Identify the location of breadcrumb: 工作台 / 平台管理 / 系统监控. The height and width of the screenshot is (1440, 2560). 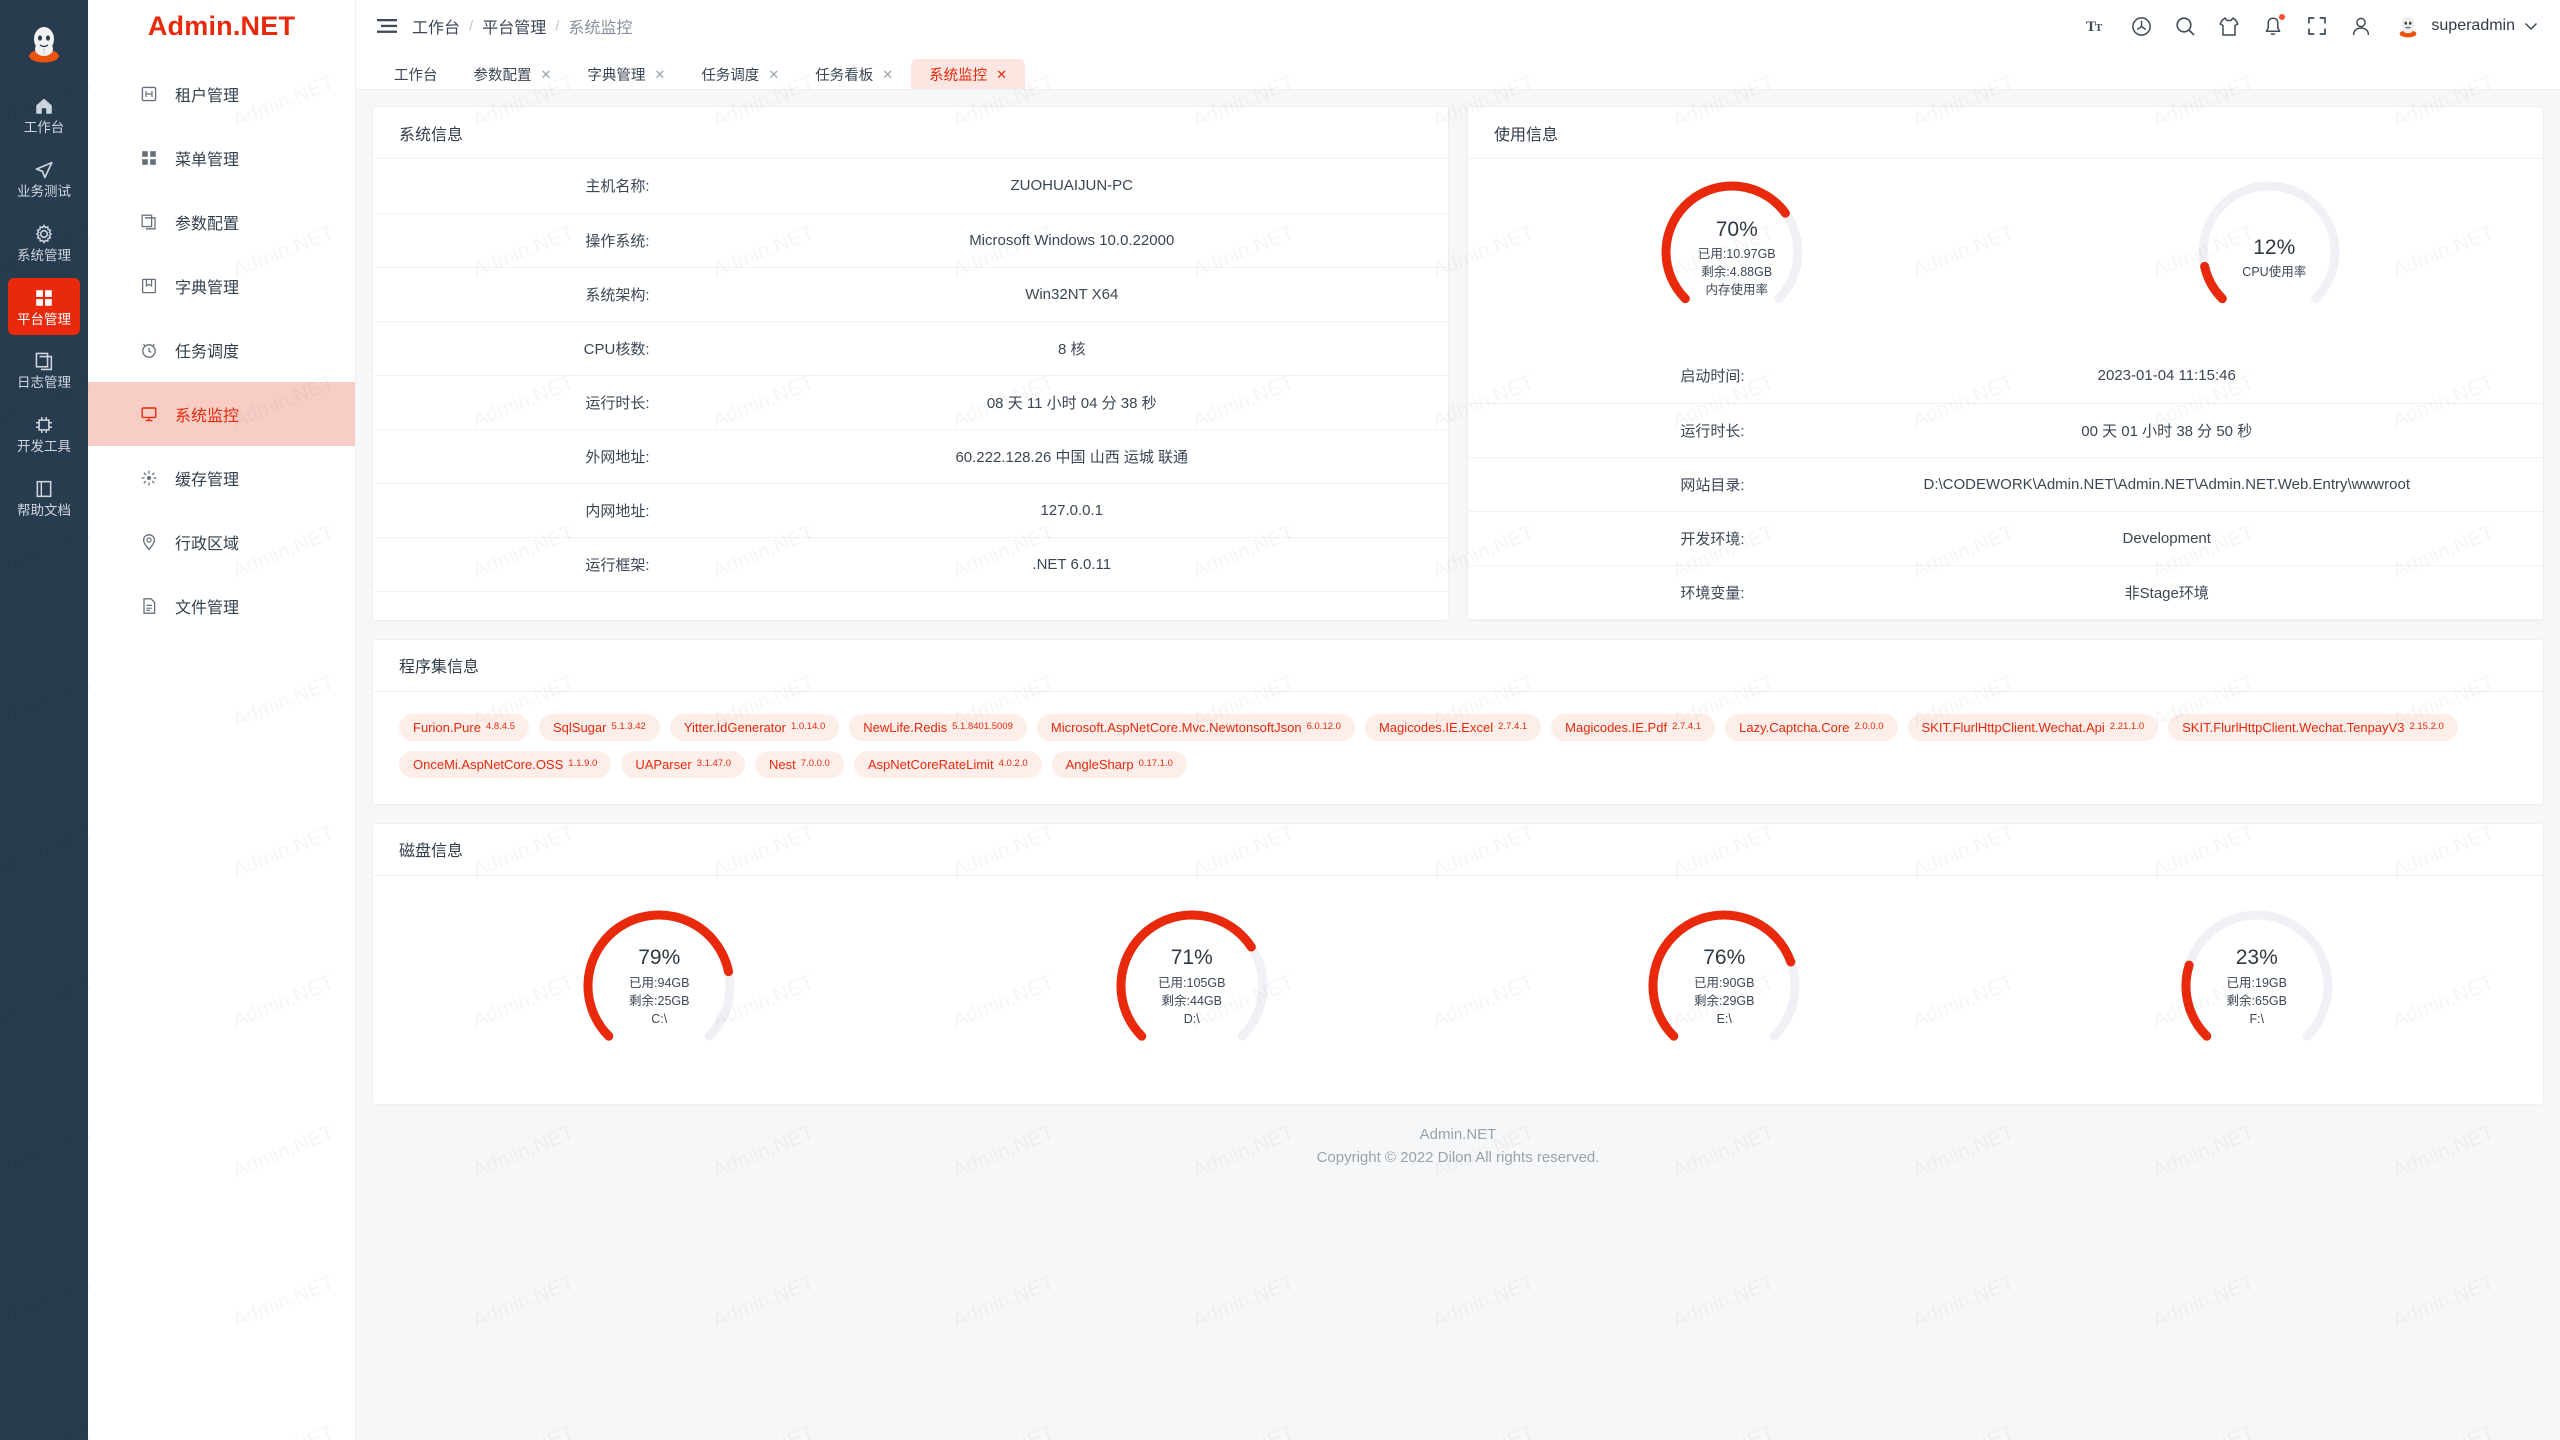
(522, 26).